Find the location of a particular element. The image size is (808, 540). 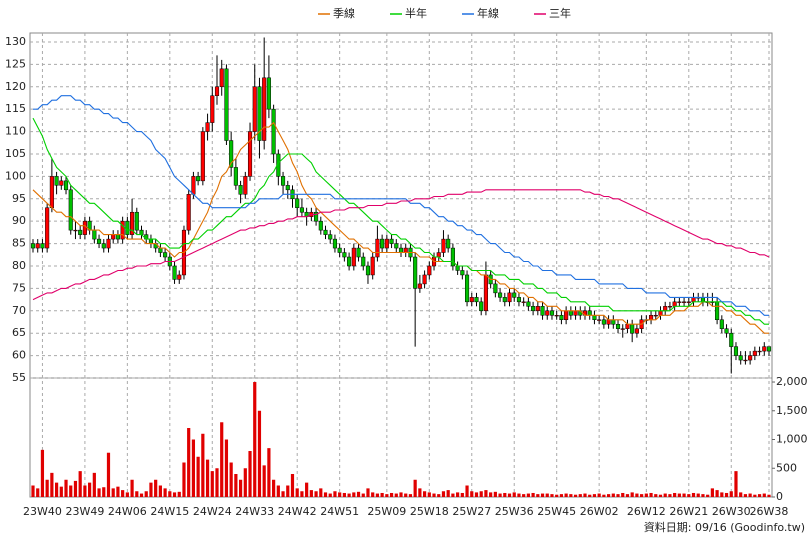

y-tick-label: 105 is located at coordinates (15, 153).